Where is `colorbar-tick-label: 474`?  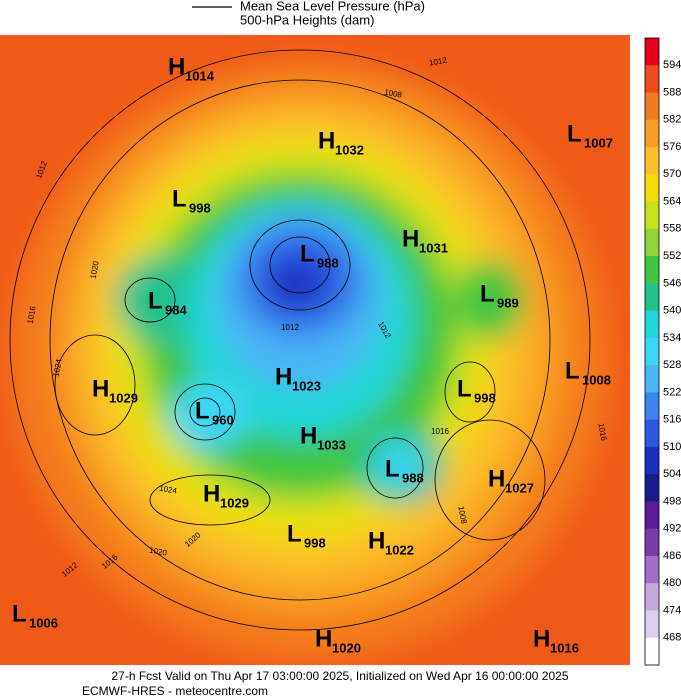
colorbar-tick-label: 474 is located at coordinates (672, 610).